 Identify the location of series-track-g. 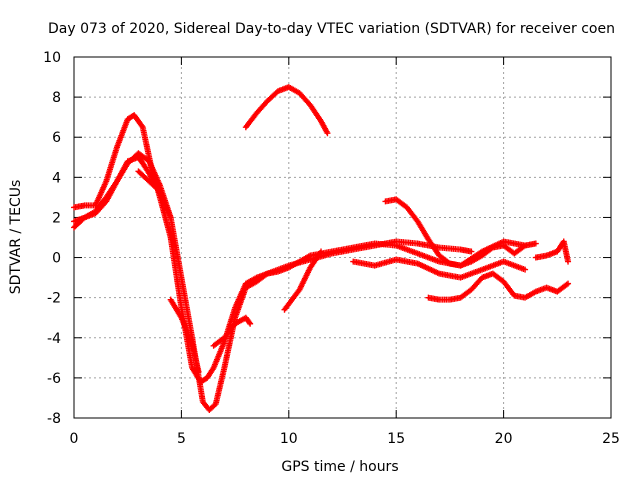
(286, 110).